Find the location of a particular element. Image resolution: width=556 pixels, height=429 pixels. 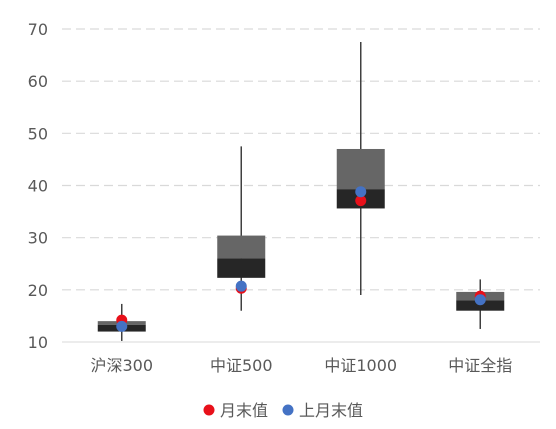

series-0-point is located at coordinates (361, 201).